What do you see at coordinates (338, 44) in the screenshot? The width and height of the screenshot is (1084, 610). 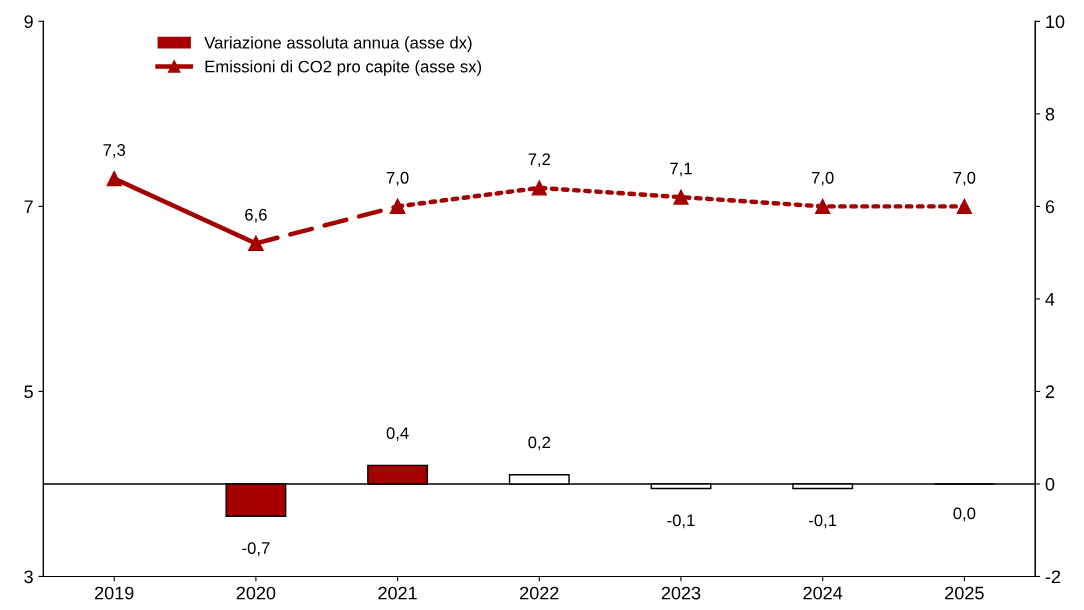 I see `legend-label: Variazione assoluta annua (asse dx)` at bounding box center [338, 44].